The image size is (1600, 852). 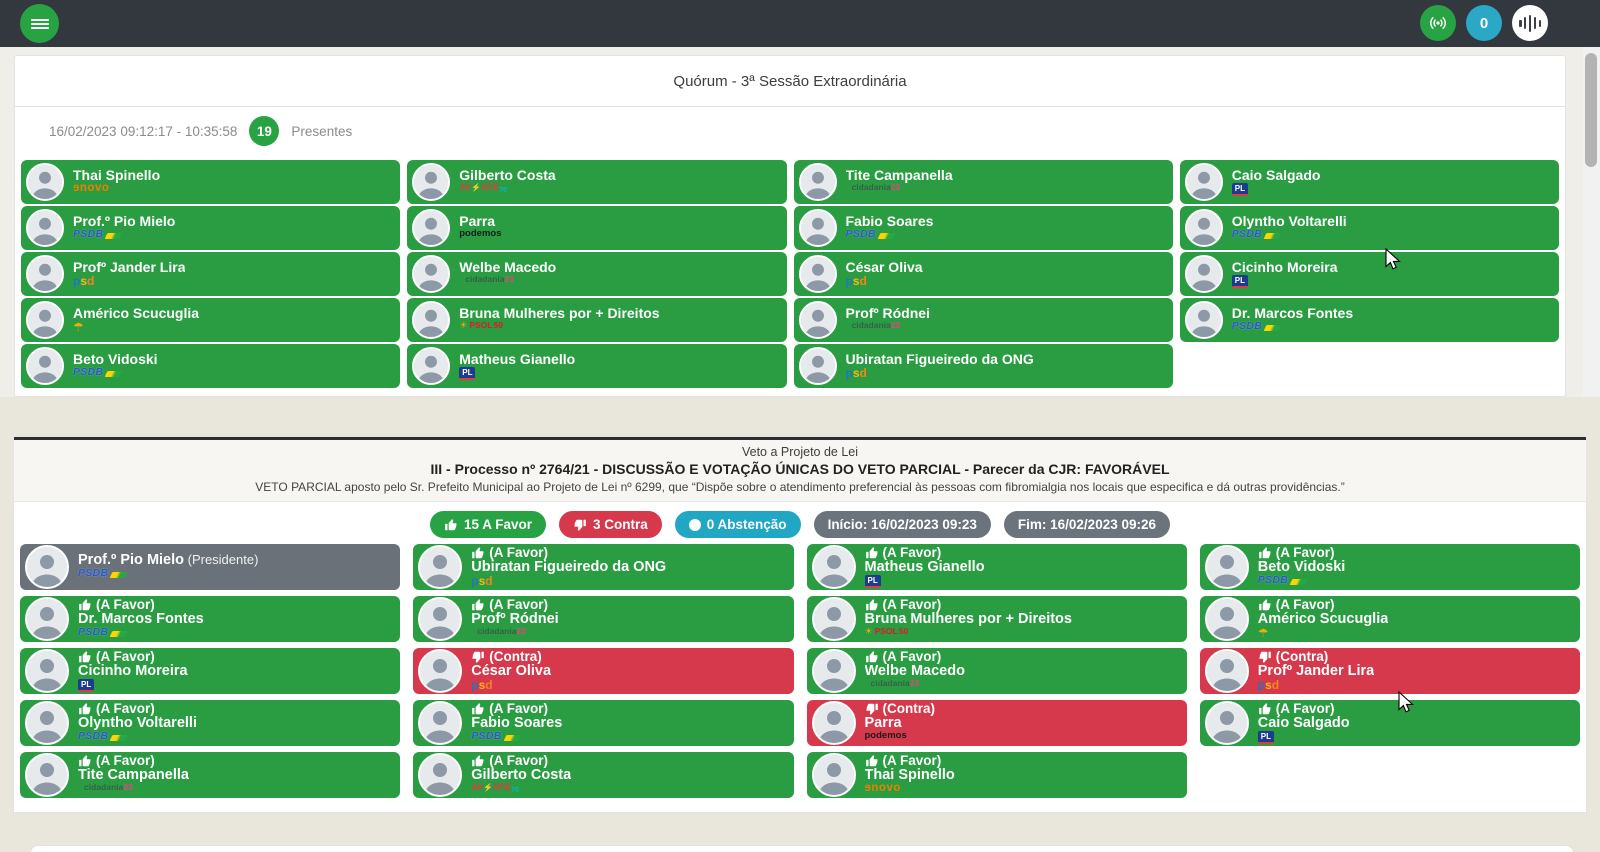 I want to click on session-time: 16/02/2023 09:12:17 - 10:35:58, so click(x=143, y=131).